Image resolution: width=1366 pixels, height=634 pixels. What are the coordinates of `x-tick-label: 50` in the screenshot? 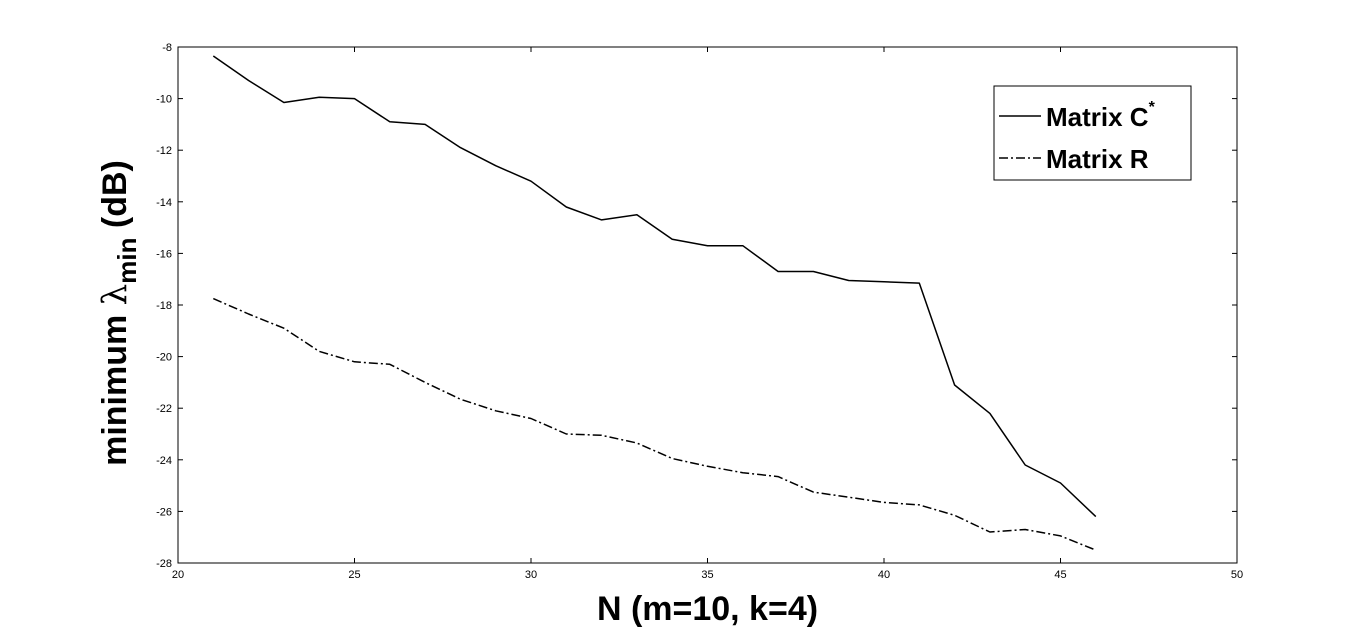 It's located at (1237, 575).